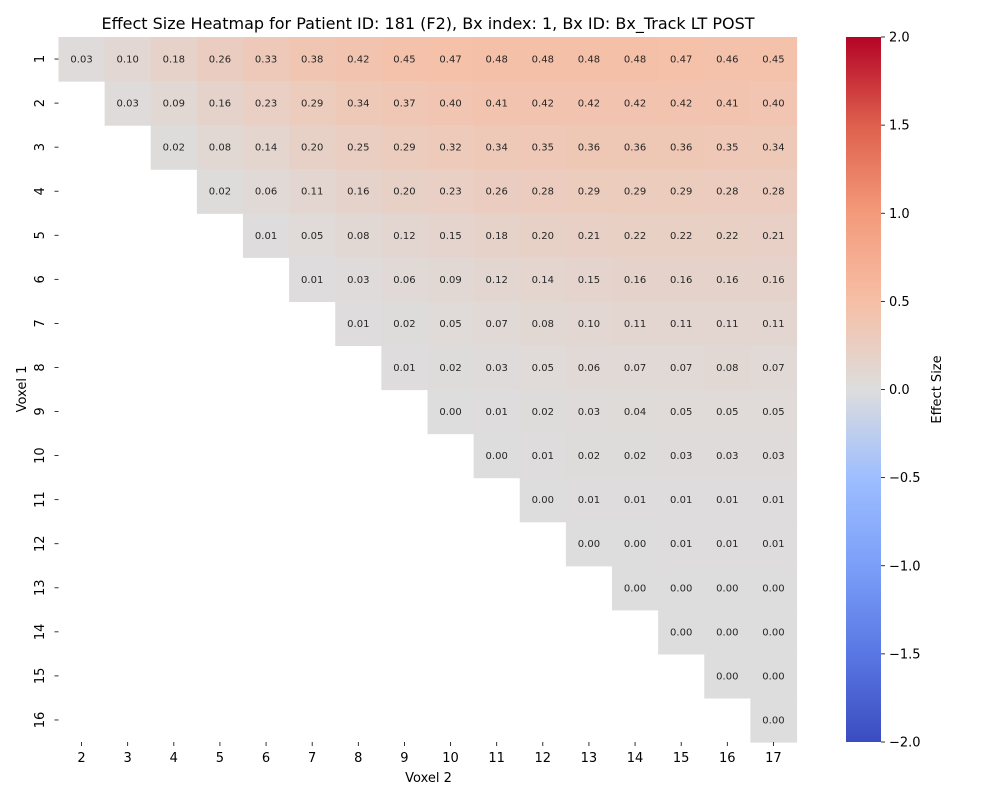 This screenshot has height=805, width=1000. Describe the element at coordinates (497, 103) in the screenshot. I see `heatmap-cell: 0.41` at that location.